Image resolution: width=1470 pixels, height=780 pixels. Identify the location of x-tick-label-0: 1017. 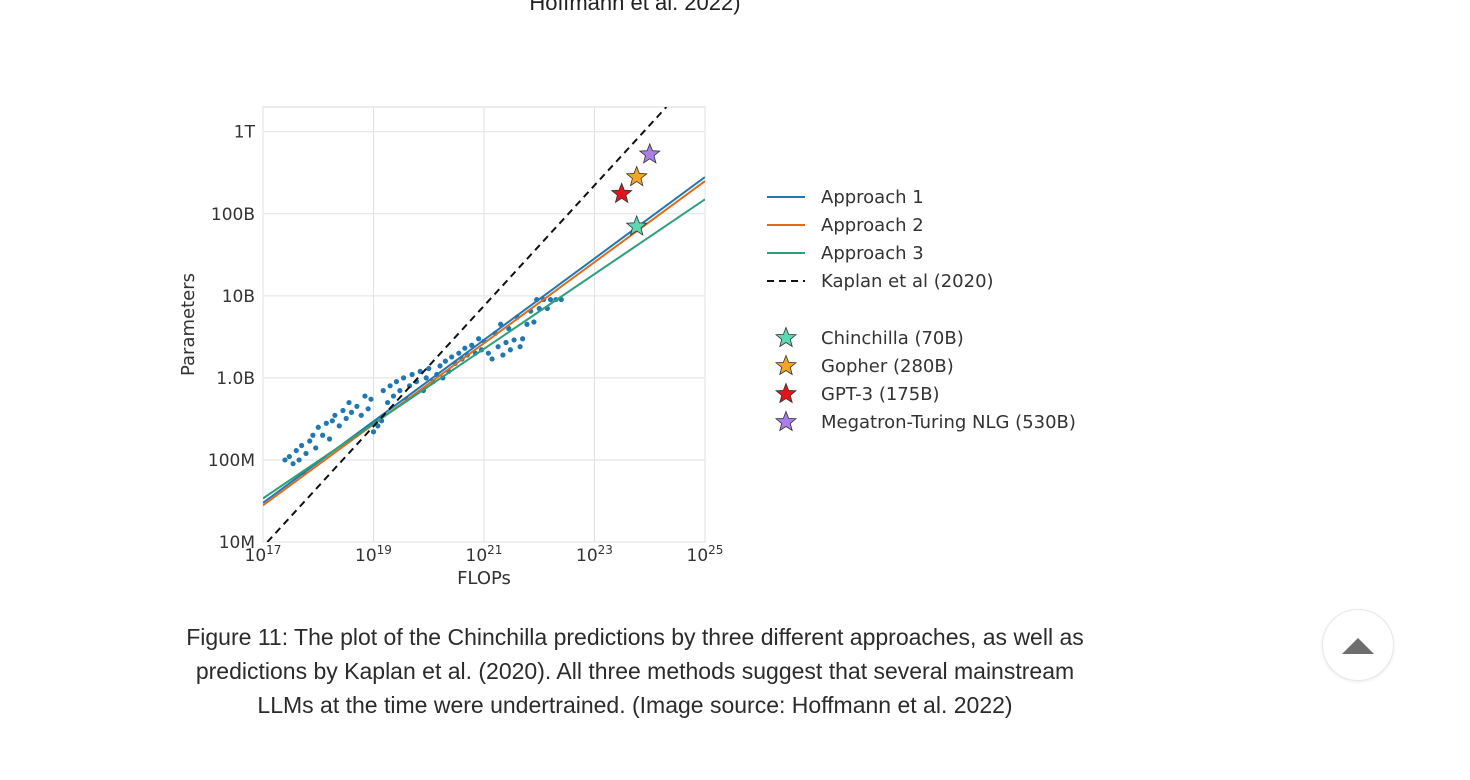
(263, 554).